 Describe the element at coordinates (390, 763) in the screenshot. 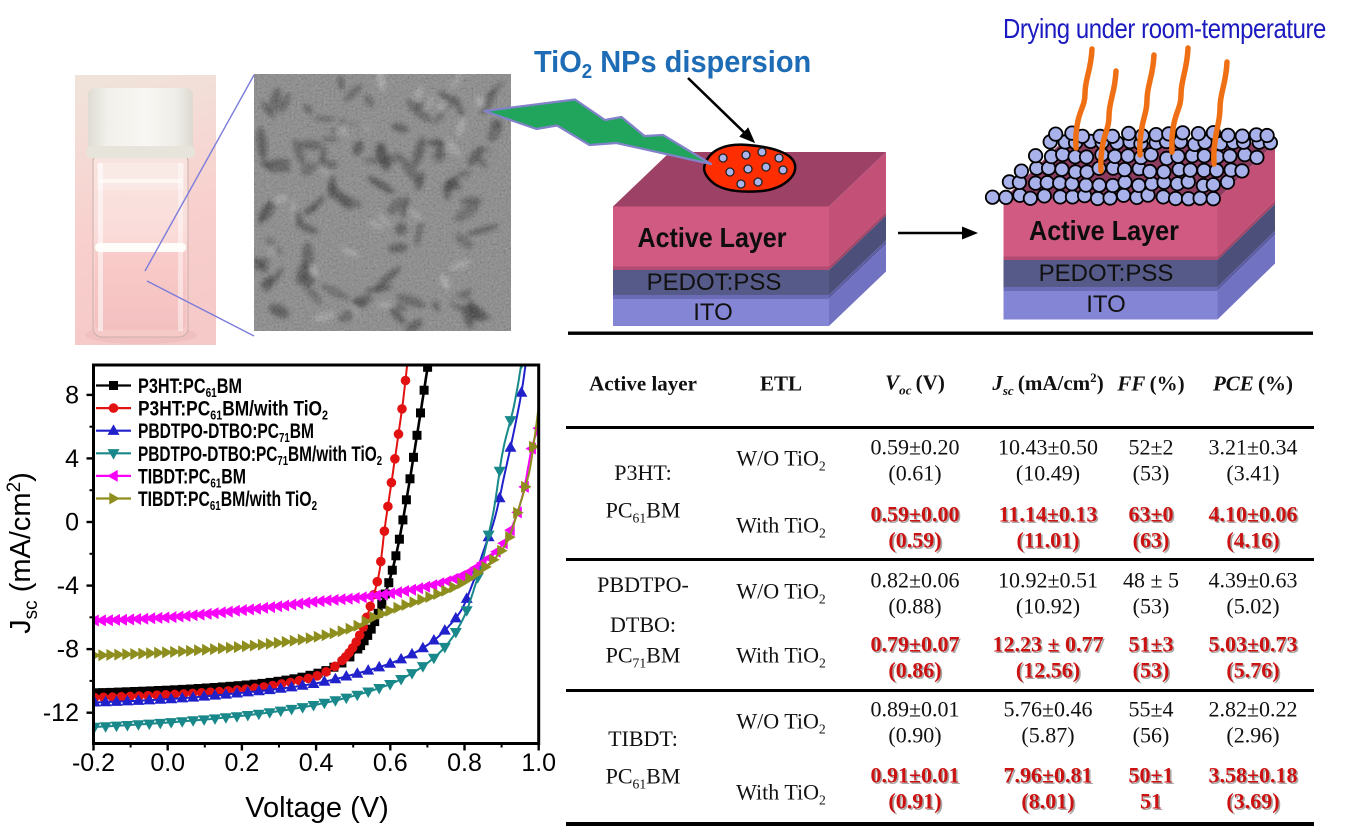

I see `svg-text: 0.6` at that location.